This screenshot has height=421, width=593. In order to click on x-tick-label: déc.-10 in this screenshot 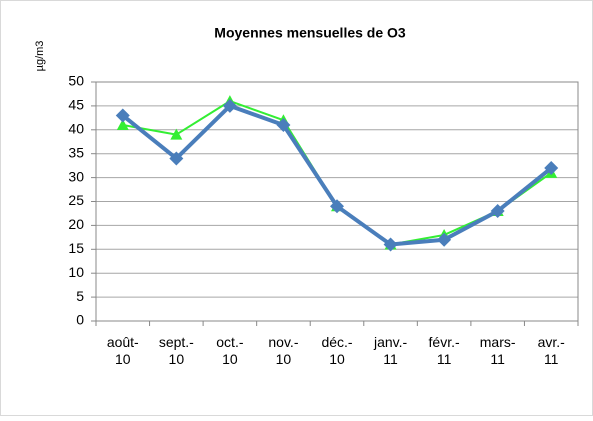, I will do `click(336, 350)`.